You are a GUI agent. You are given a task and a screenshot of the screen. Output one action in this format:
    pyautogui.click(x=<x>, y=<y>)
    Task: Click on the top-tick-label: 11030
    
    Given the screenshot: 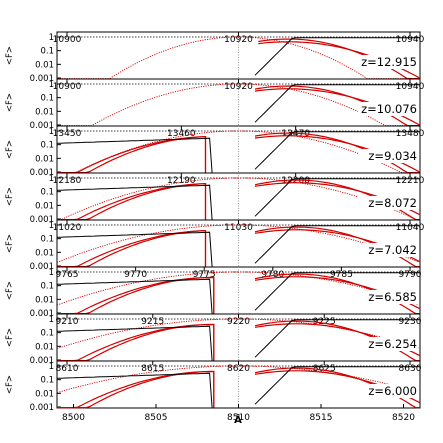 What is the action you would take?
    pyautogui.click(x=238, y=228)
    